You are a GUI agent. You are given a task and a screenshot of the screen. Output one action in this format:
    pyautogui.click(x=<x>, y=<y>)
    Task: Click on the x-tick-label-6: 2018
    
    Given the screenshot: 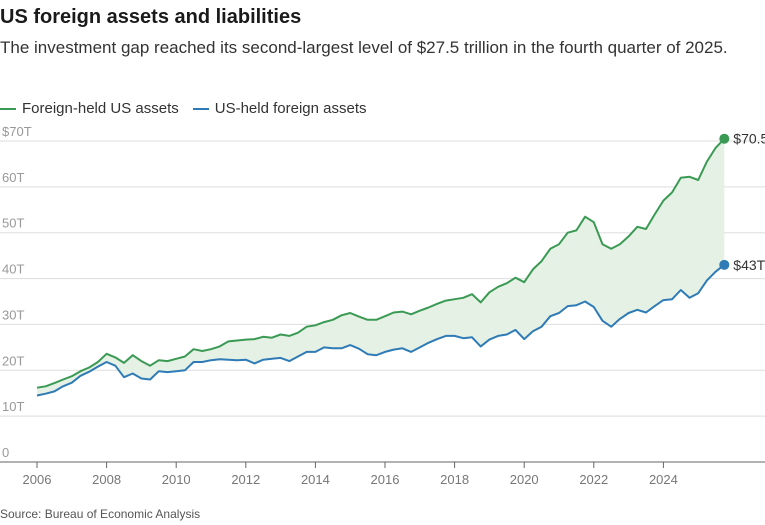 What is the action you would take?
    pyautogui.click(x=454, y=479)
    